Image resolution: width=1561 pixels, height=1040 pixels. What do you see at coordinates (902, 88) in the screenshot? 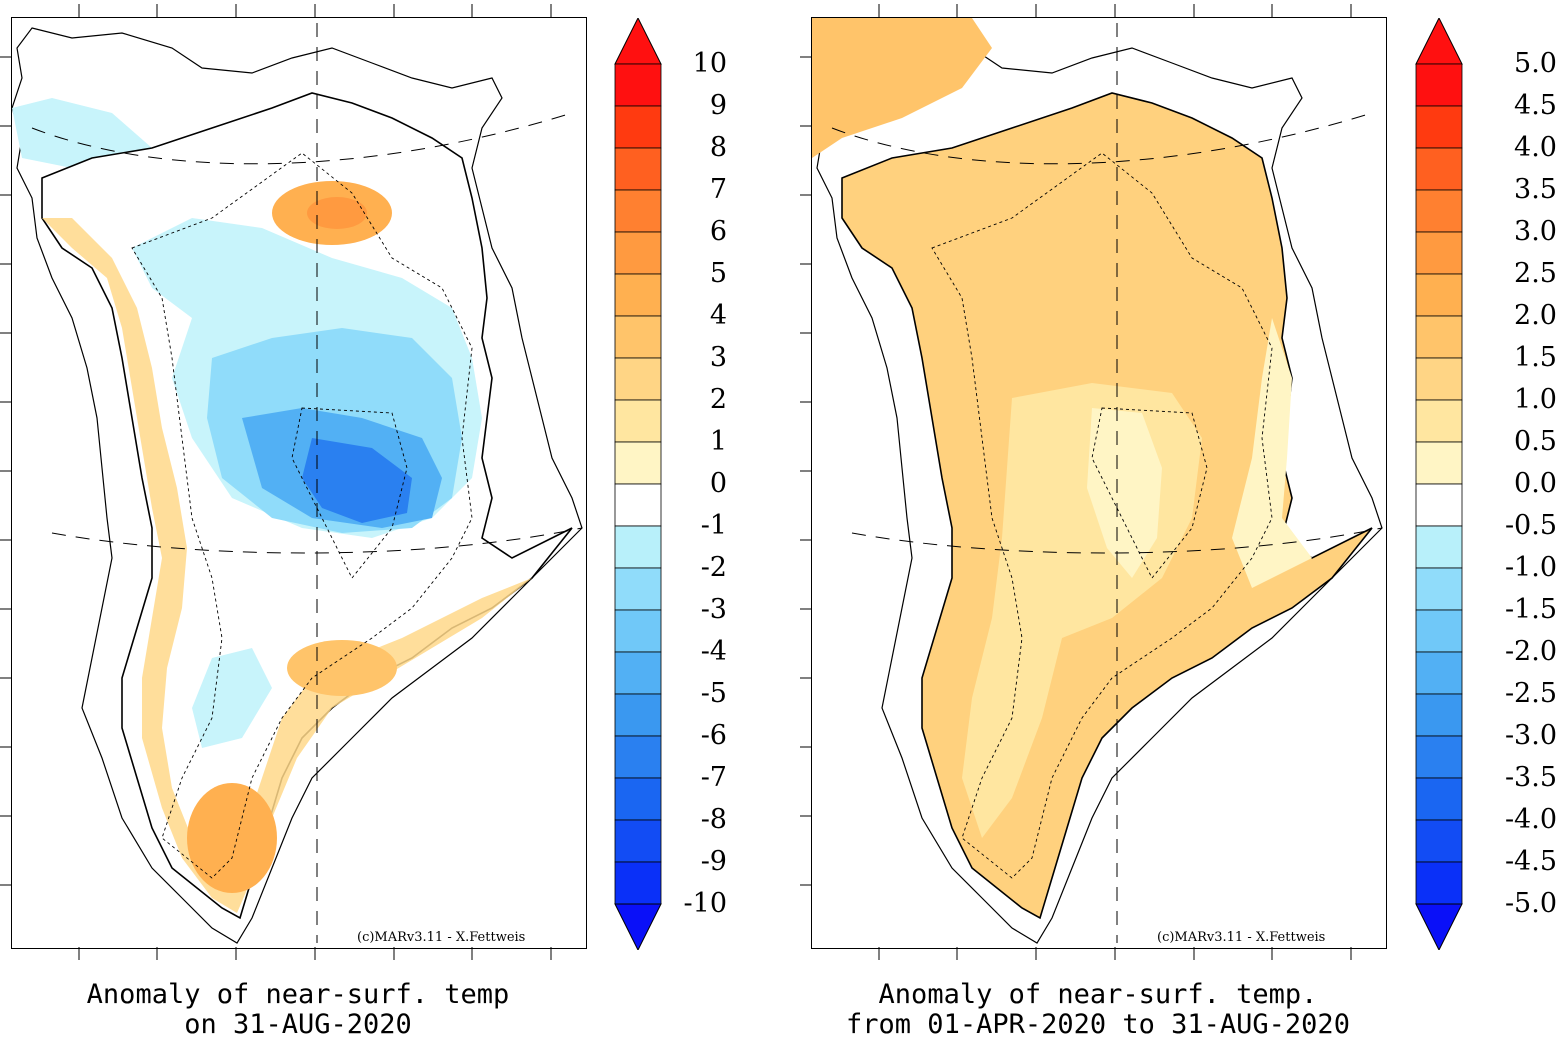
I see `anomaly-shade-north` at bounding box center [902, 88].